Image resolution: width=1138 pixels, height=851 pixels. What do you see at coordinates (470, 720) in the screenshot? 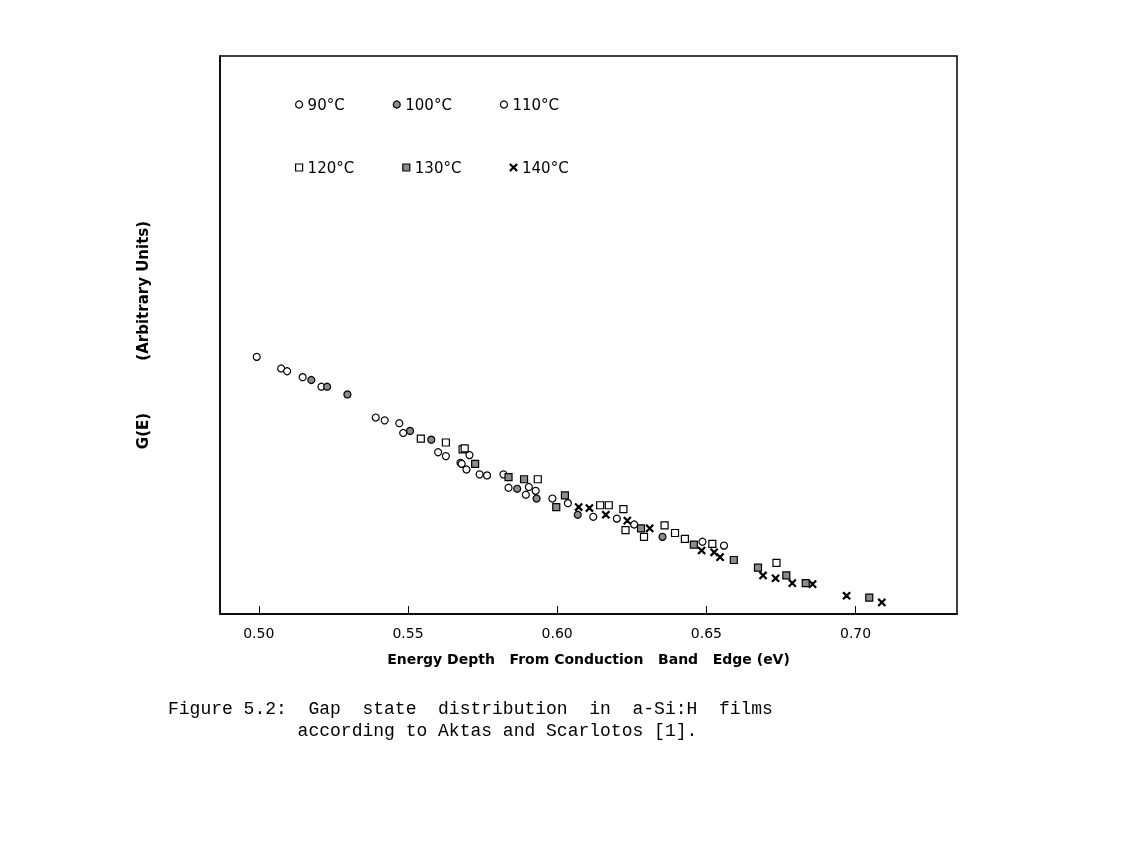
I see `caption: Figure 5.2: Gap state distribution in a-Si:H films according to Aktas and Scarlotos [1].` at bounding box center [470, 720].